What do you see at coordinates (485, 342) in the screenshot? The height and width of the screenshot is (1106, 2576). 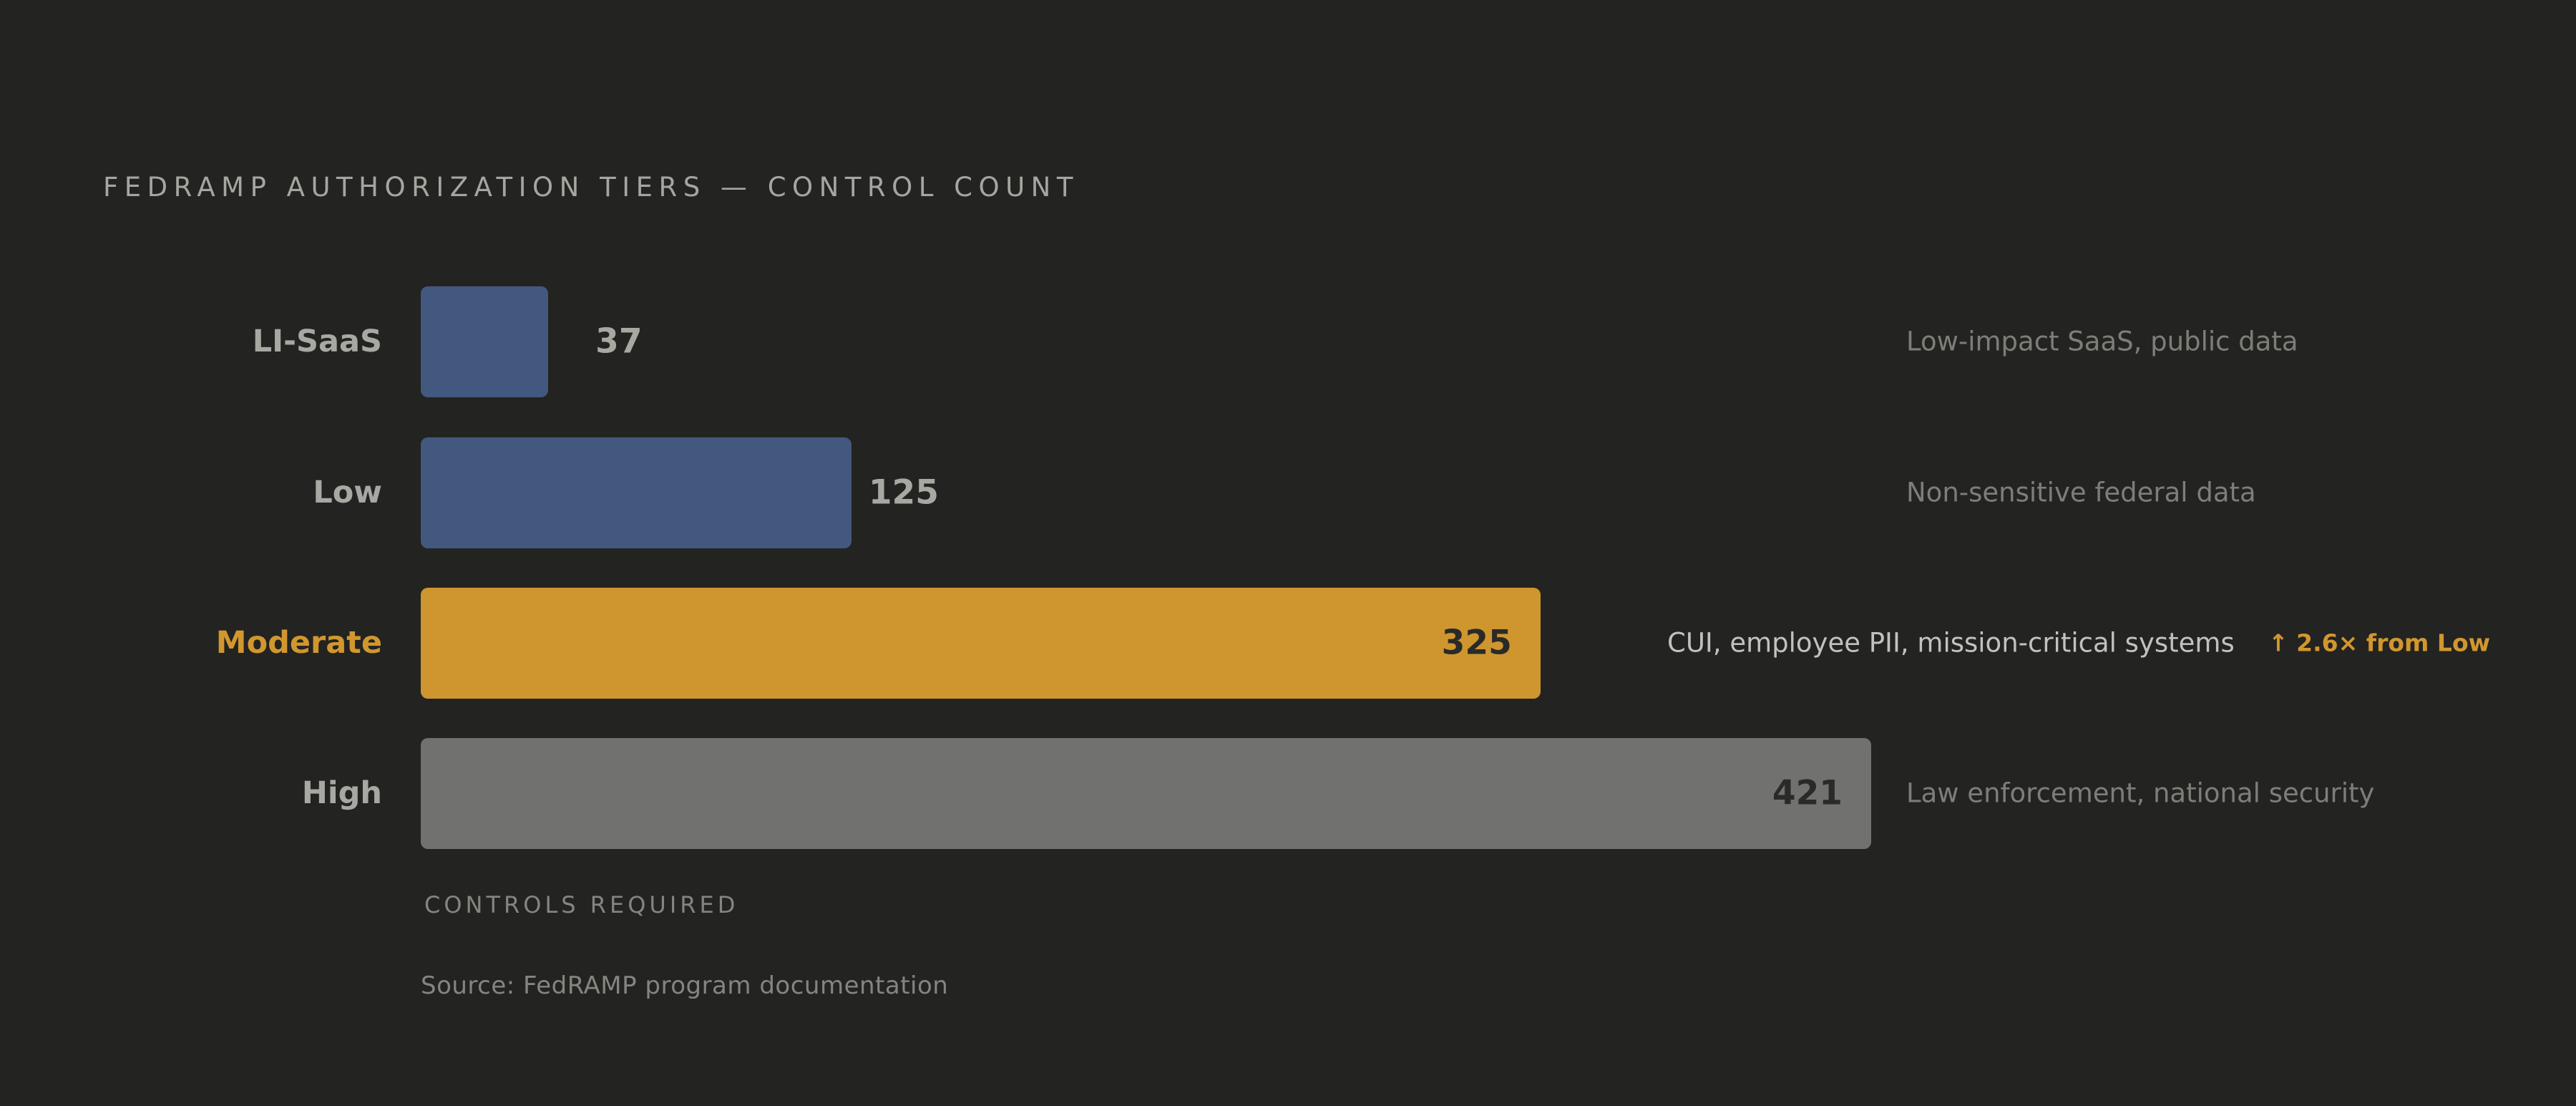 I see `bar-li-saas` at bounding box center [485, 342].